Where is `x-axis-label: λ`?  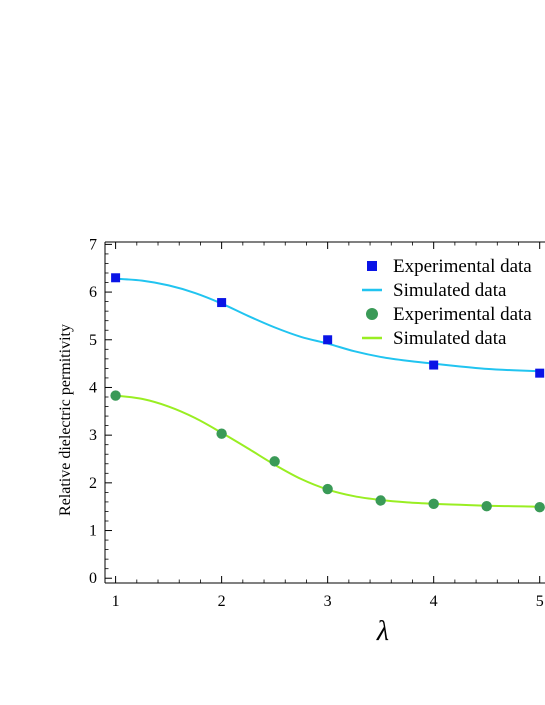
x-axis-label: λ is located at coordinates (382, 631).